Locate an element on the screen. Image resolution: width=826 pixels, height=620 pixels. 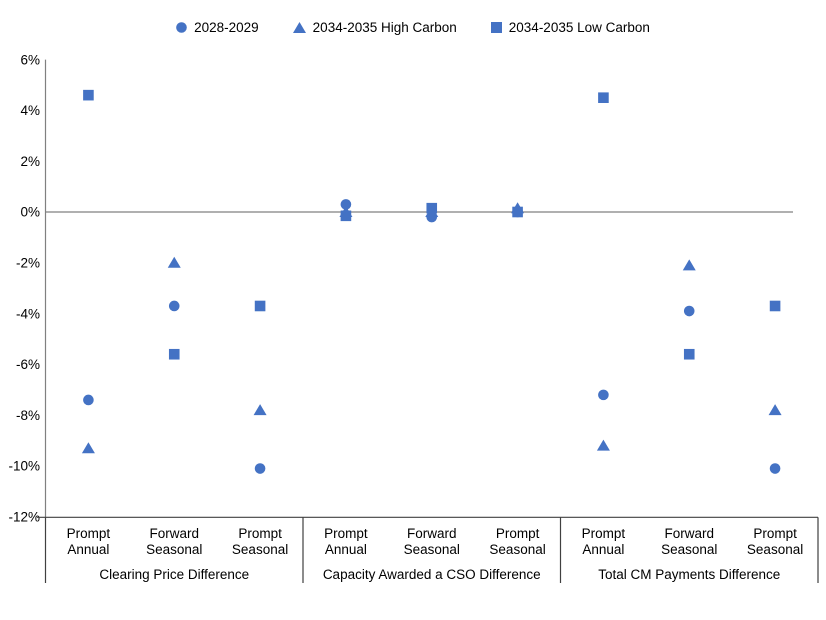
legend-item-2034-2035-high-carbon: 2034-2035 High Carbon is located at coordinates (374, 27).